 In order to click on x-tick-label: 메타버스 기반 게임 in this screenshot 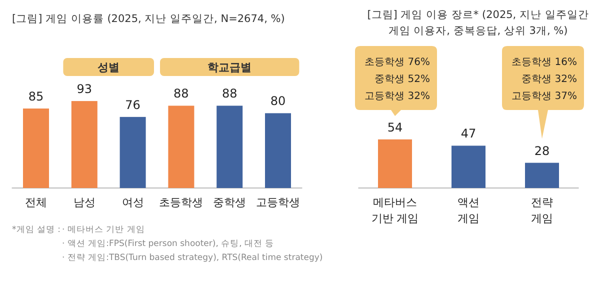, I will do `click(395, 210)`.